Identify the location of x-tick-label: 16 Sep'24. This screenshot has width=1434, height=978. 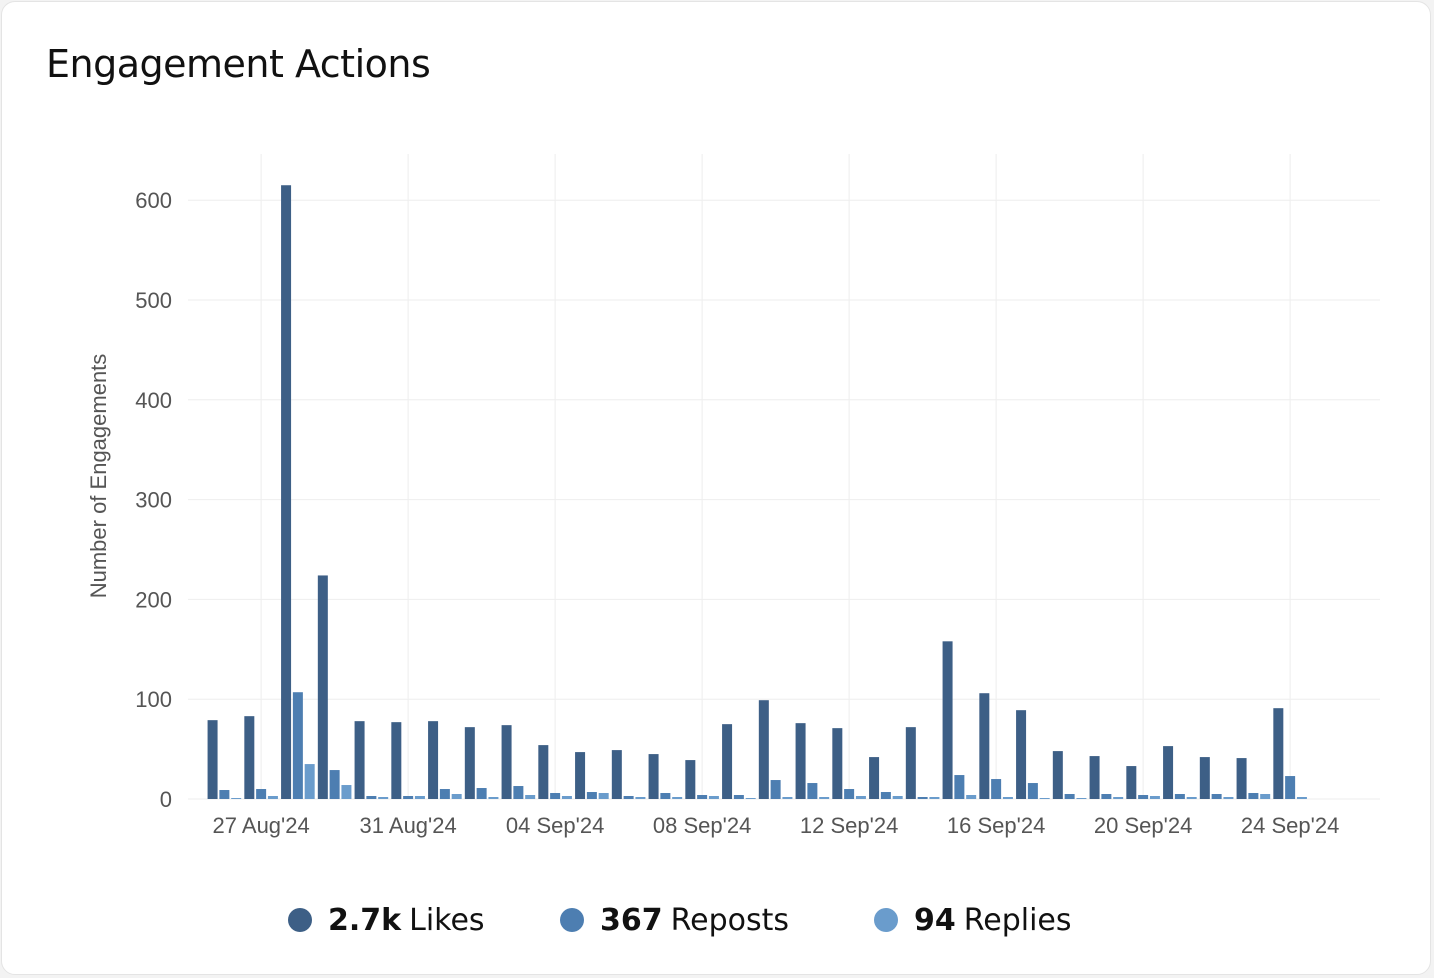
(996, 825).